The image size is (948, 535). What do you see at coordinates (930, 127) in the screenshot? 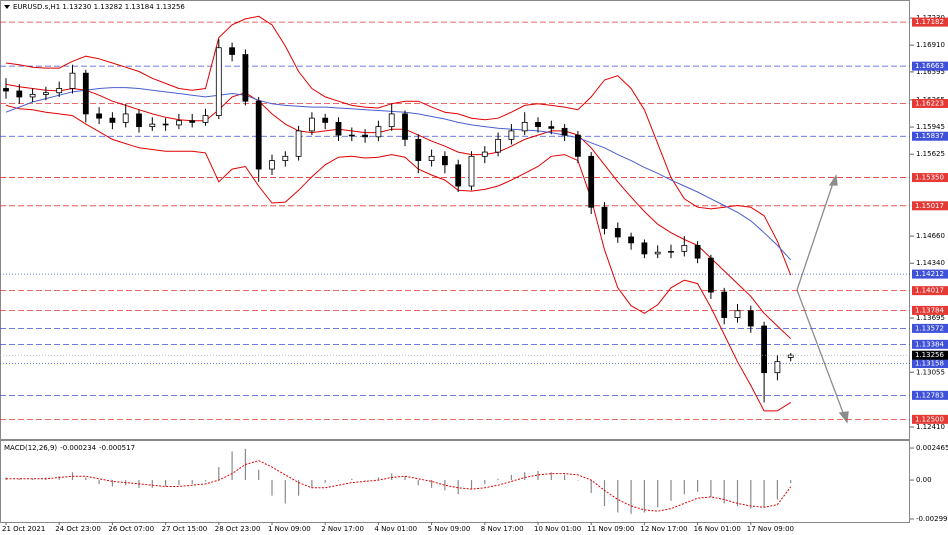
I see `y-tick-label: 1.15945` at bounding box center [930, 127].